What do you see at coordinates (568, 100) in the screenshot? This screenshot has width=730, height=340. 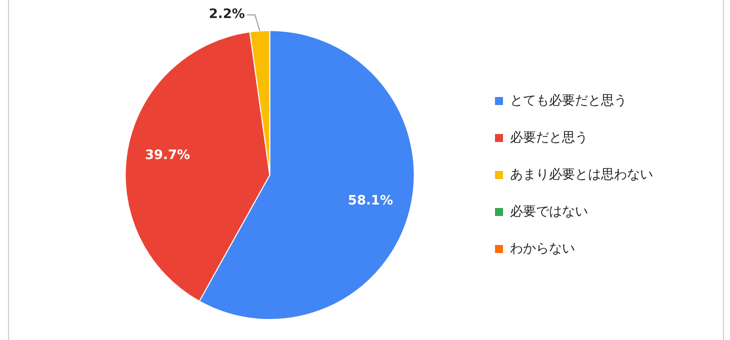 I see `legend-label: とても必要だと思う` at bounding box center [568, 100].